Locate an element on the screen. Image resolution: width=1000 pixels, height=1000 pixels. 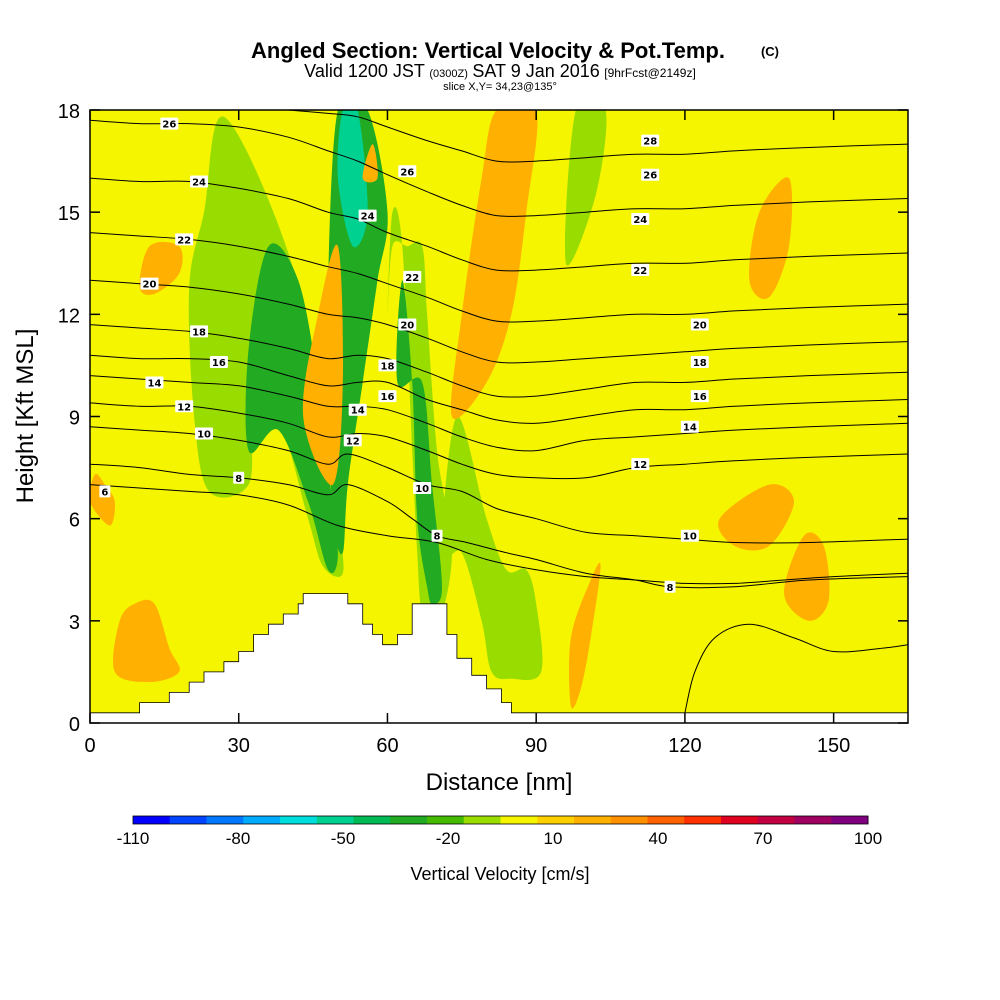
colorbar-outline is located at coordinates (500, 820).